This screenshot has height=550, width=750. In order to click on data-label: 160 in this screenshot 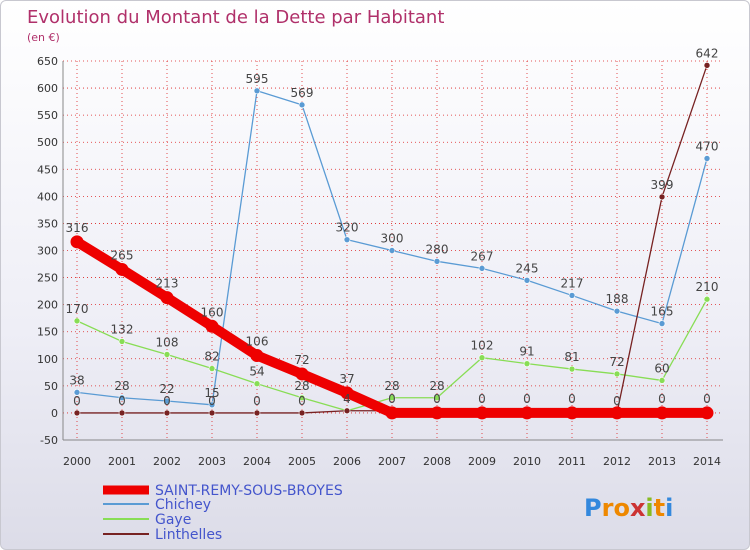, I will do `click(212, 312)`.